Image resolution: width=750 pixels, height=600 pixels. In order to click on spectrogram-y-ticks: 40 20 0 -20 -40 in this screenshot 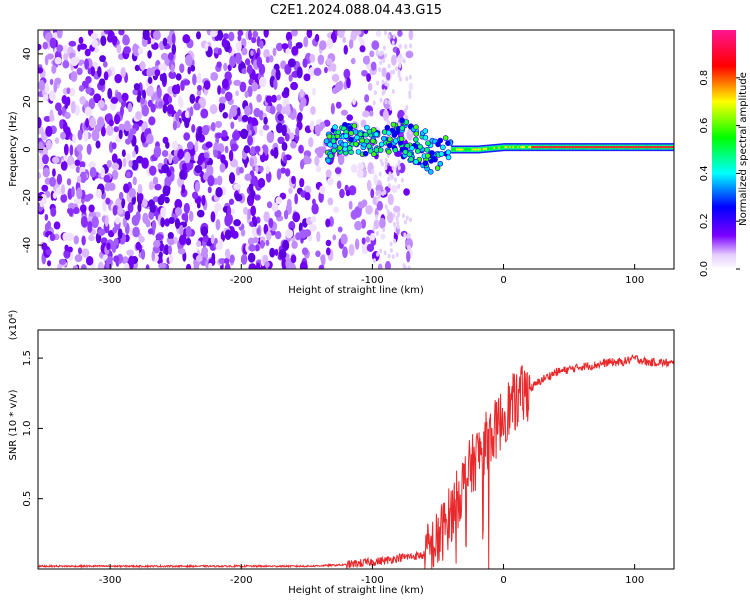, I will do `click(32, 150)`.